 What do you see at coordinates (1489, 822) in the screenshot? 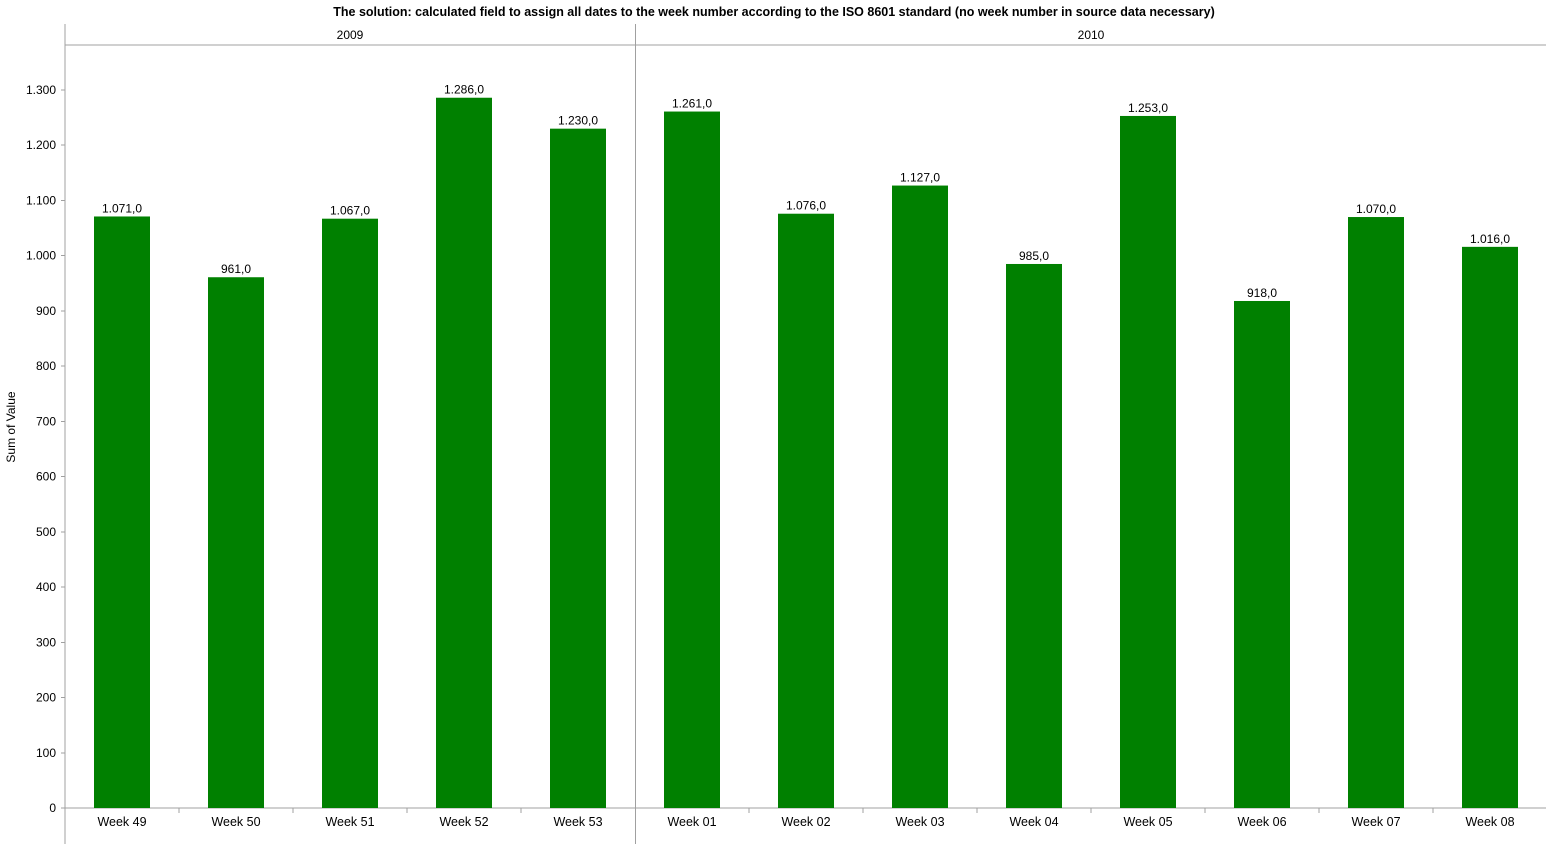
I see `x-tick-label: Week 08` at bounding box center [1489, 822].